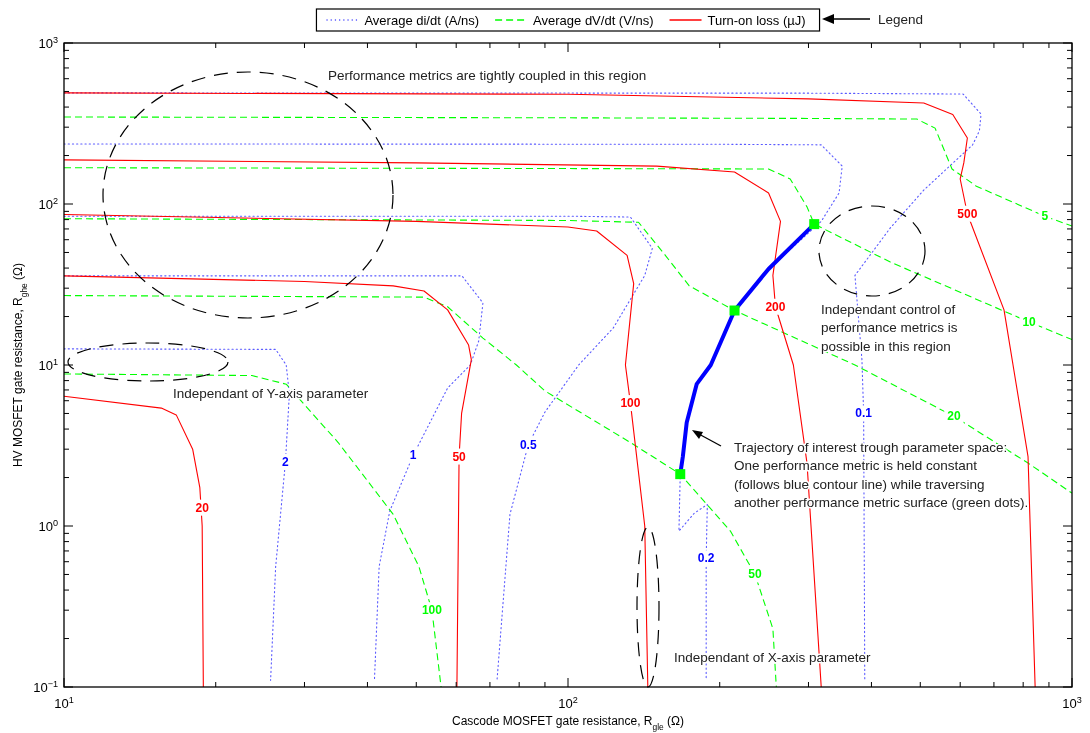 Image resolution: width=1090 pixels, height=733 pixels. What do you see at coordinates (48, 365) in the screenshot?
I see `y-tick-label: 10$^{1}$` at bounding box center [48, 365].